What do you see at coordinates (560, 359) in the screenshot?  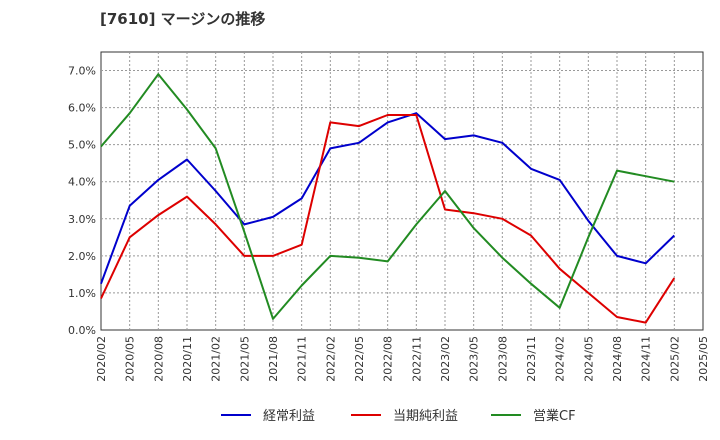 I see `x-tick-label: 2024/02` at bounding box center [560, 359].